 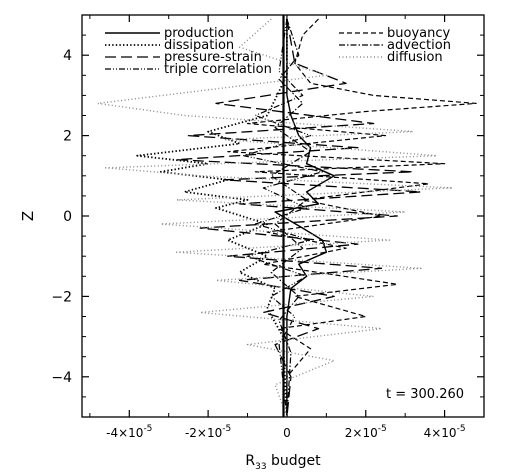 What do you see at coordinates (61, 297) in the screenshot?
I see `y-tick-label: −2` at bounding box center [61, 297].